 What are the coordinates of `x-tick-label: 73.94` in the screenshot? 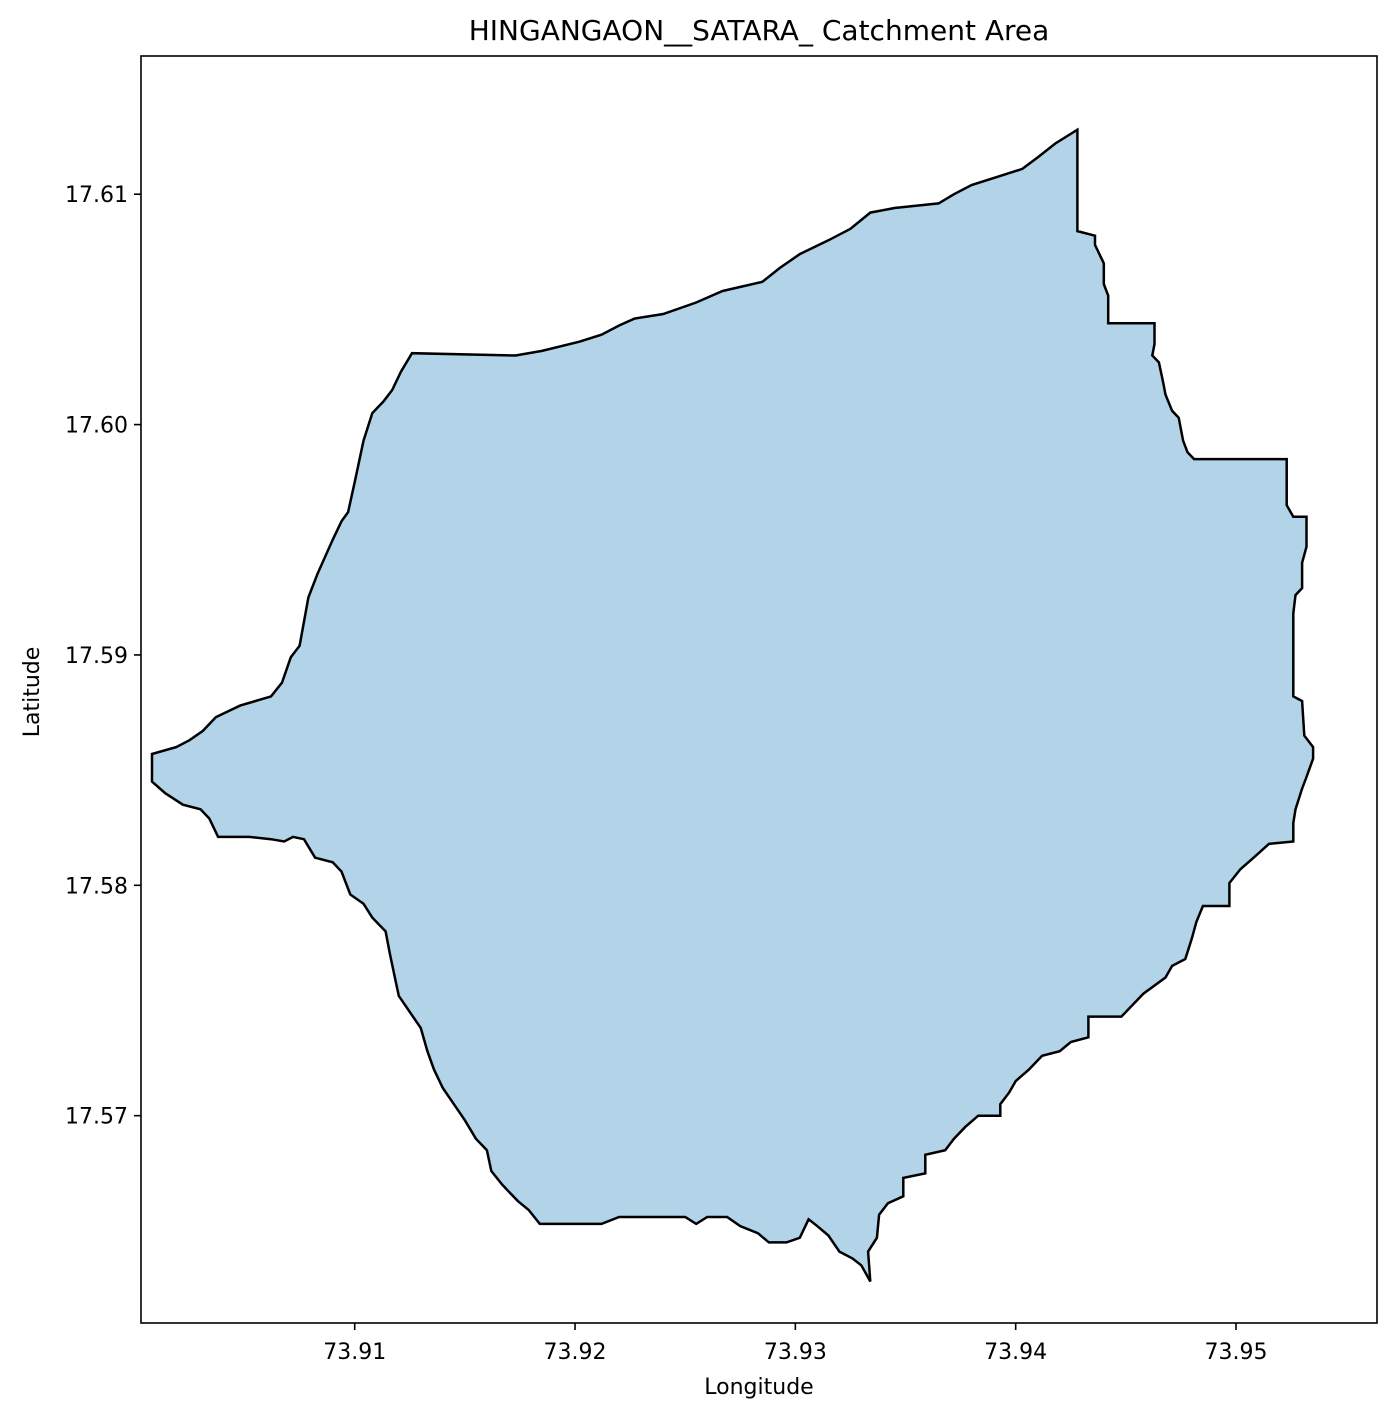 It's located at (1015, 1352).